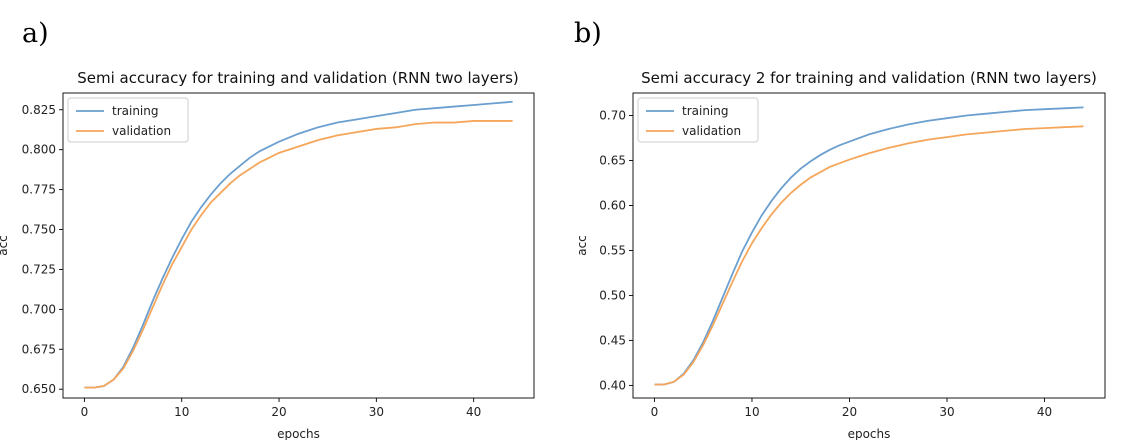 The image size is (1140, 440). What do you see at coordinates (612, 385) in the screenshot?
I see `y-tick-label: 0.40` at bounding box center [612, 385].